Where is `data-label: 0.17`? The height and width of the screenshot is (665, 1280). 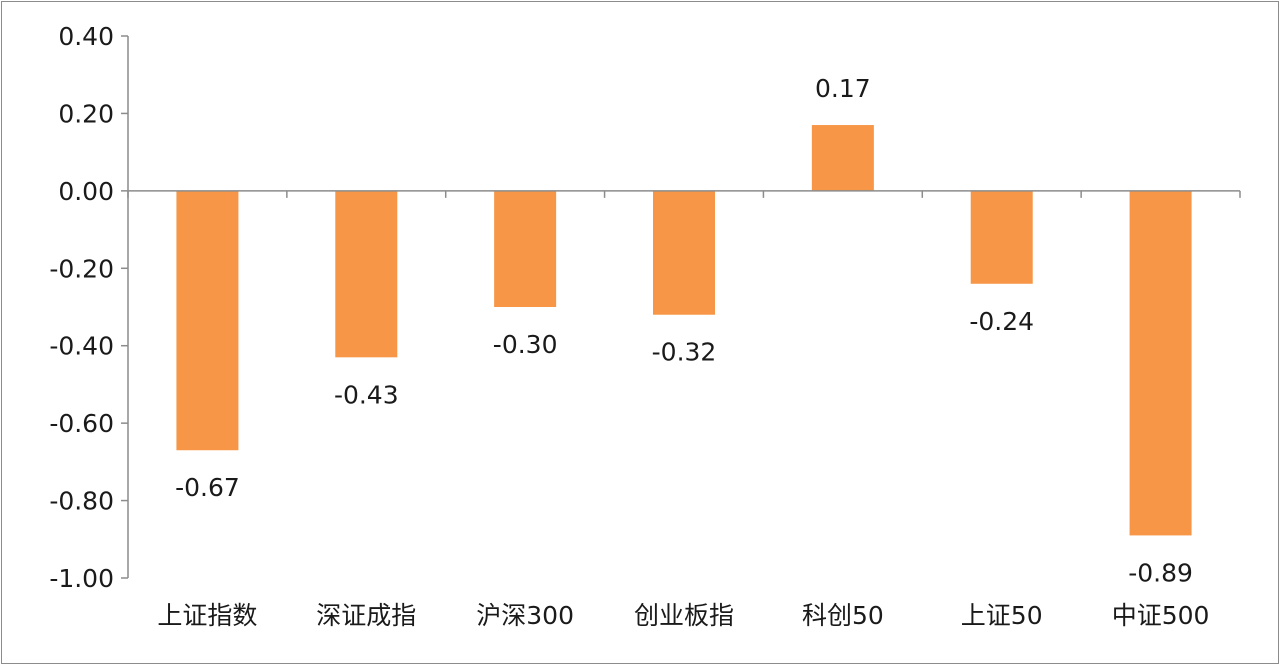 data-label: 0.17 is located at coordinates (843, 88).